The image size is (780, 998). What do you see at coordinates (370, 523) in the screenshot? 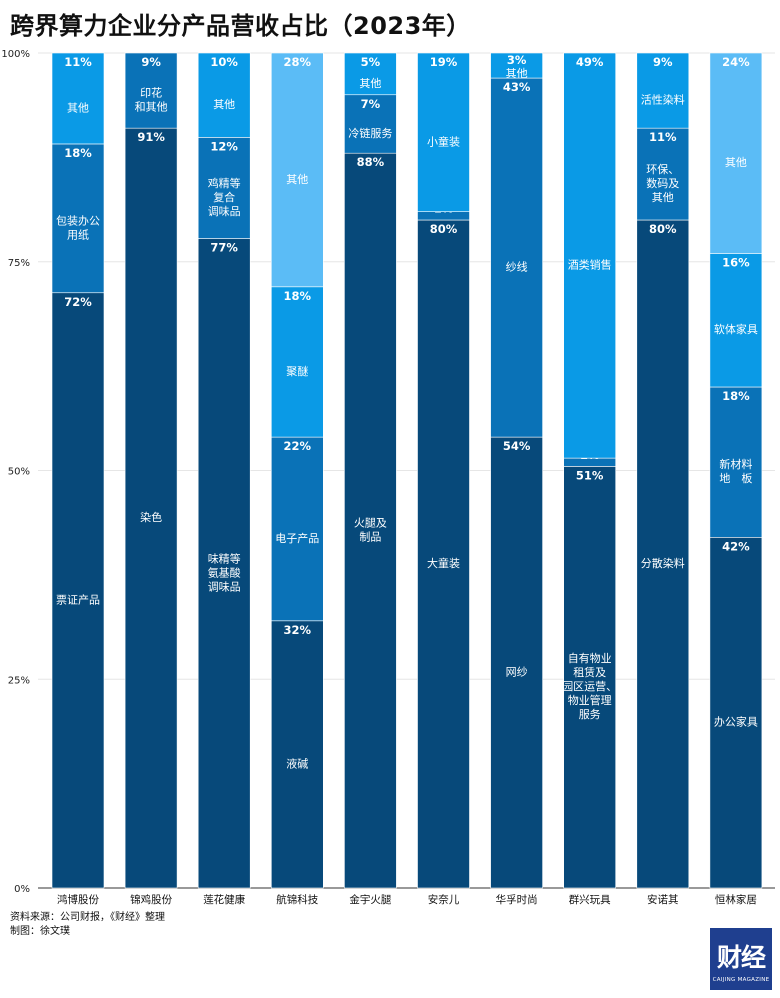
I see `segment-label: 火腿及` at bounding box center [370, 523].